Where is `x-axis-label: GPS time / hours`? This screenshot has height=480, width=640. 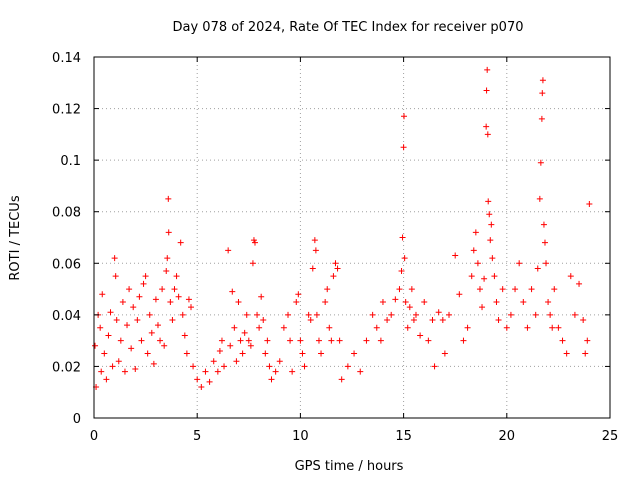
x-axis-label: GPS time / hours is located at coordinates (349, 466).